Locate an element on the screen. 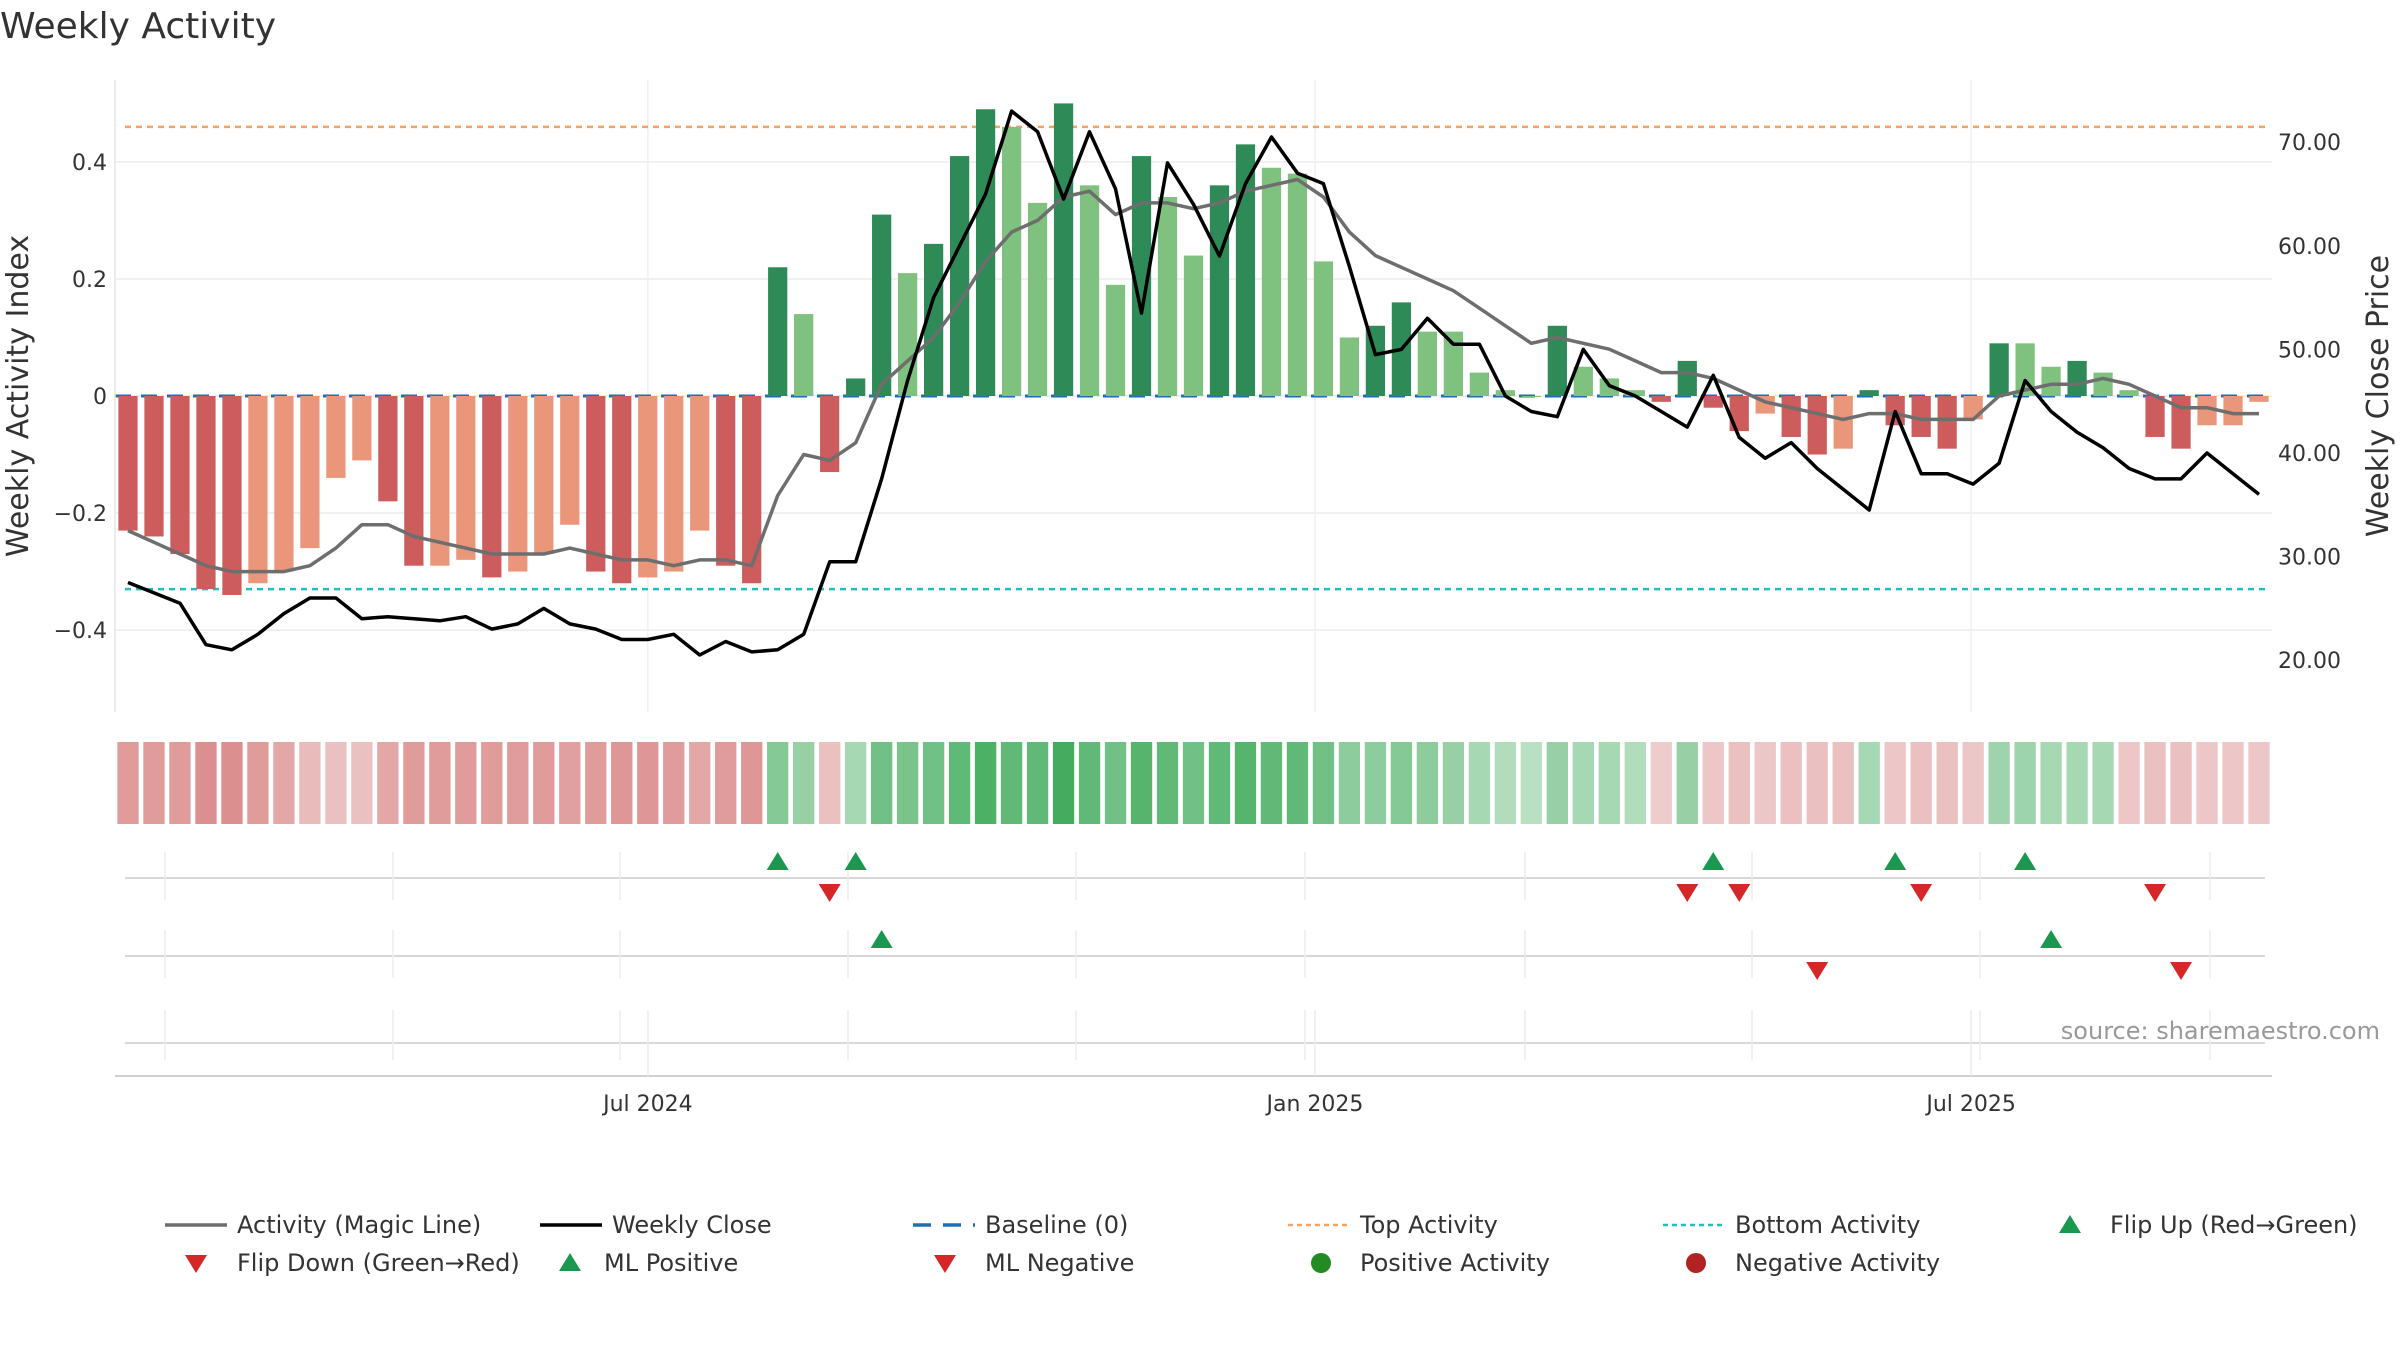  x-axis: Jul 2024 Jan 2025 Jul 2025 is located at coordinates (1193, 1063).